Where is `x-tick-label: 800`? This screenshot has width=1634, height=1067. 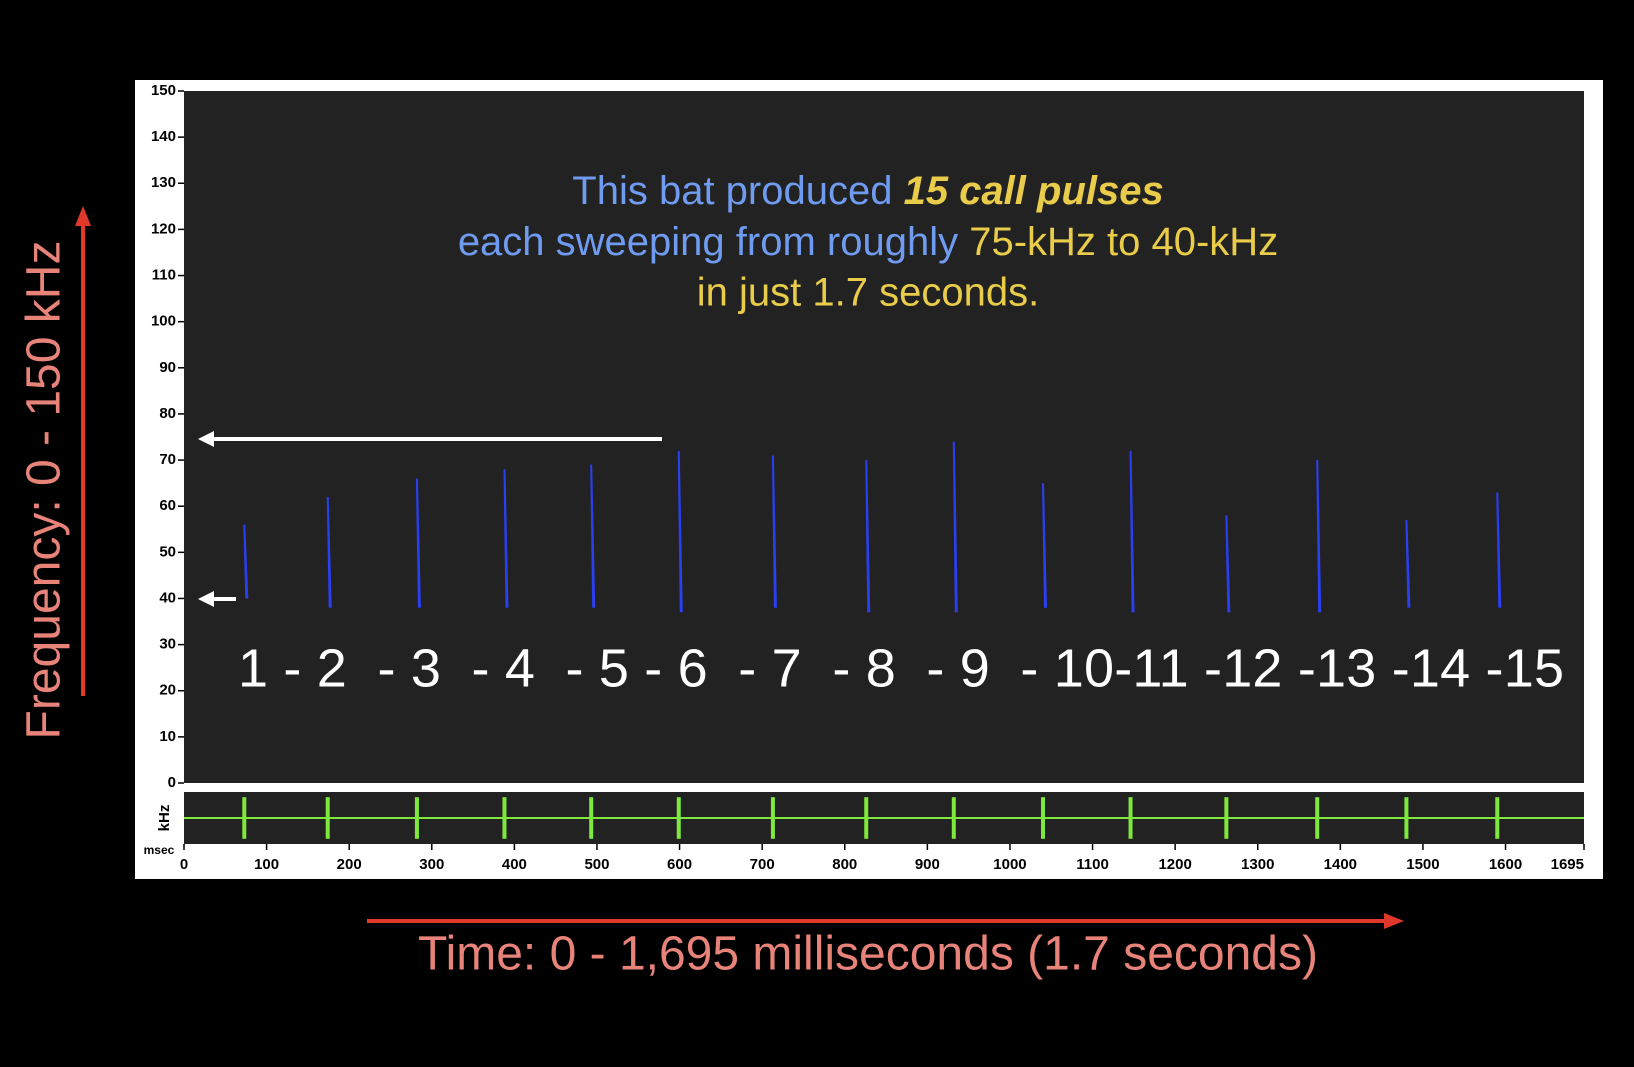 x-tick-label: 800 is located at coordinates (844, 864).